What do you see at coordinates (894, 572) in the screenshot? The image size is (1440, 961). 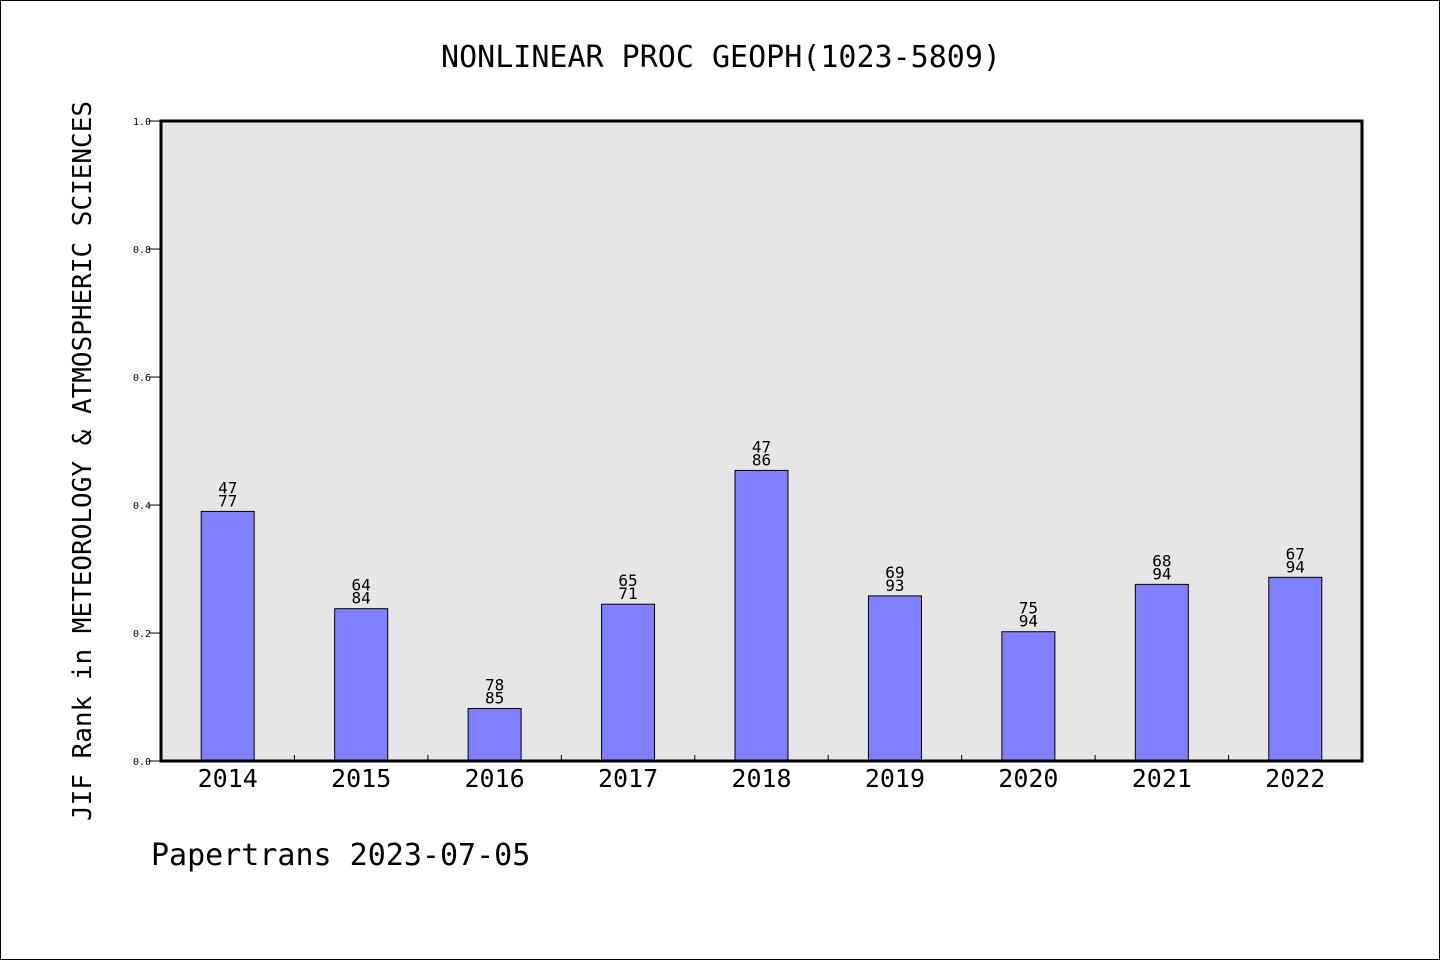 I see `bar-rank-label: 69` at bounding box center [894, 572].